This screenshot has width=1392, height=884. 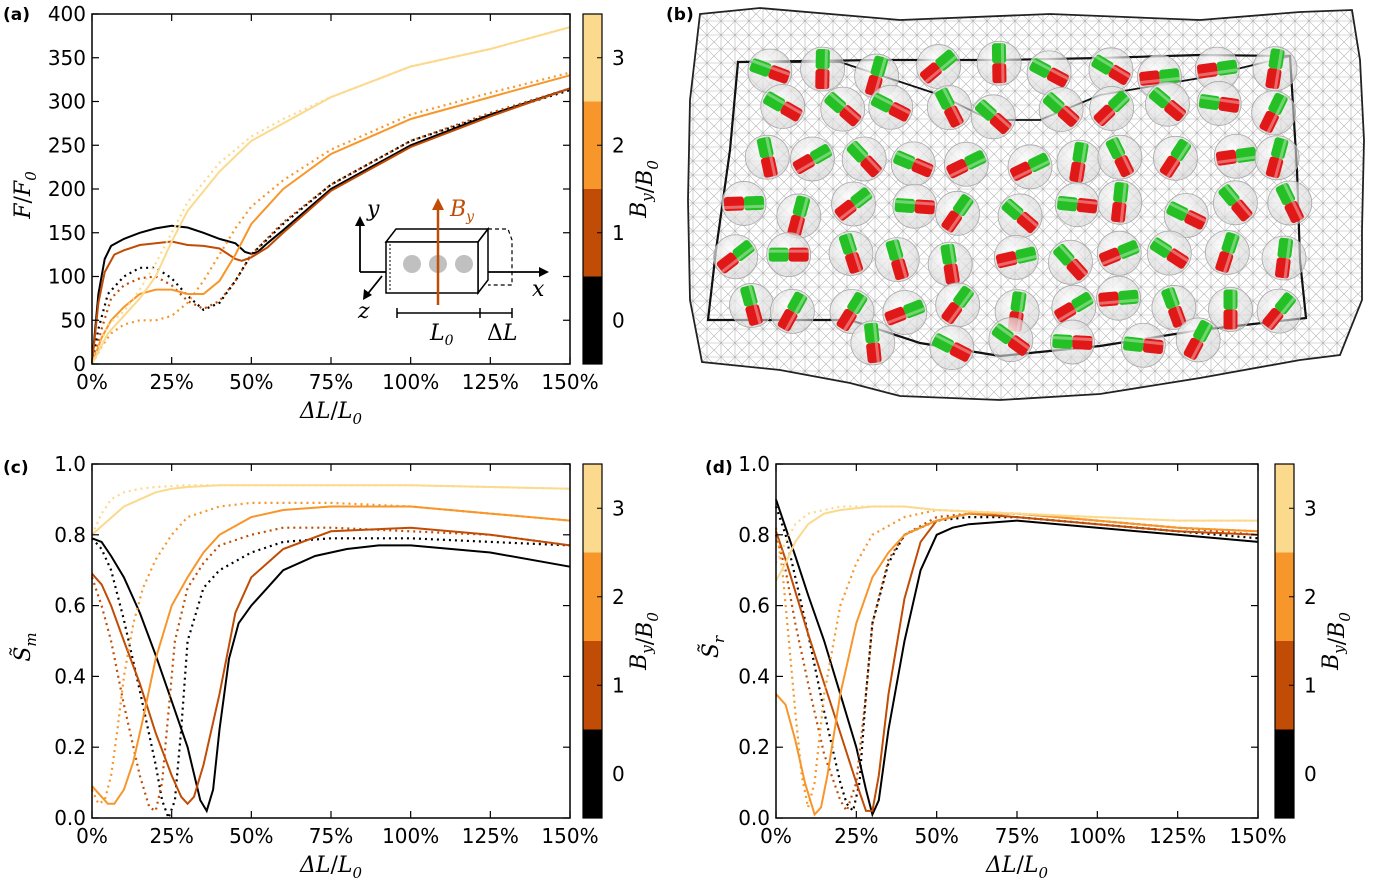 What do you see at coordinates (452, 273) in the screenshot?
I see `sample-schematic-inset: y x z By L0 ΔL` at bounding box center [452, 273].